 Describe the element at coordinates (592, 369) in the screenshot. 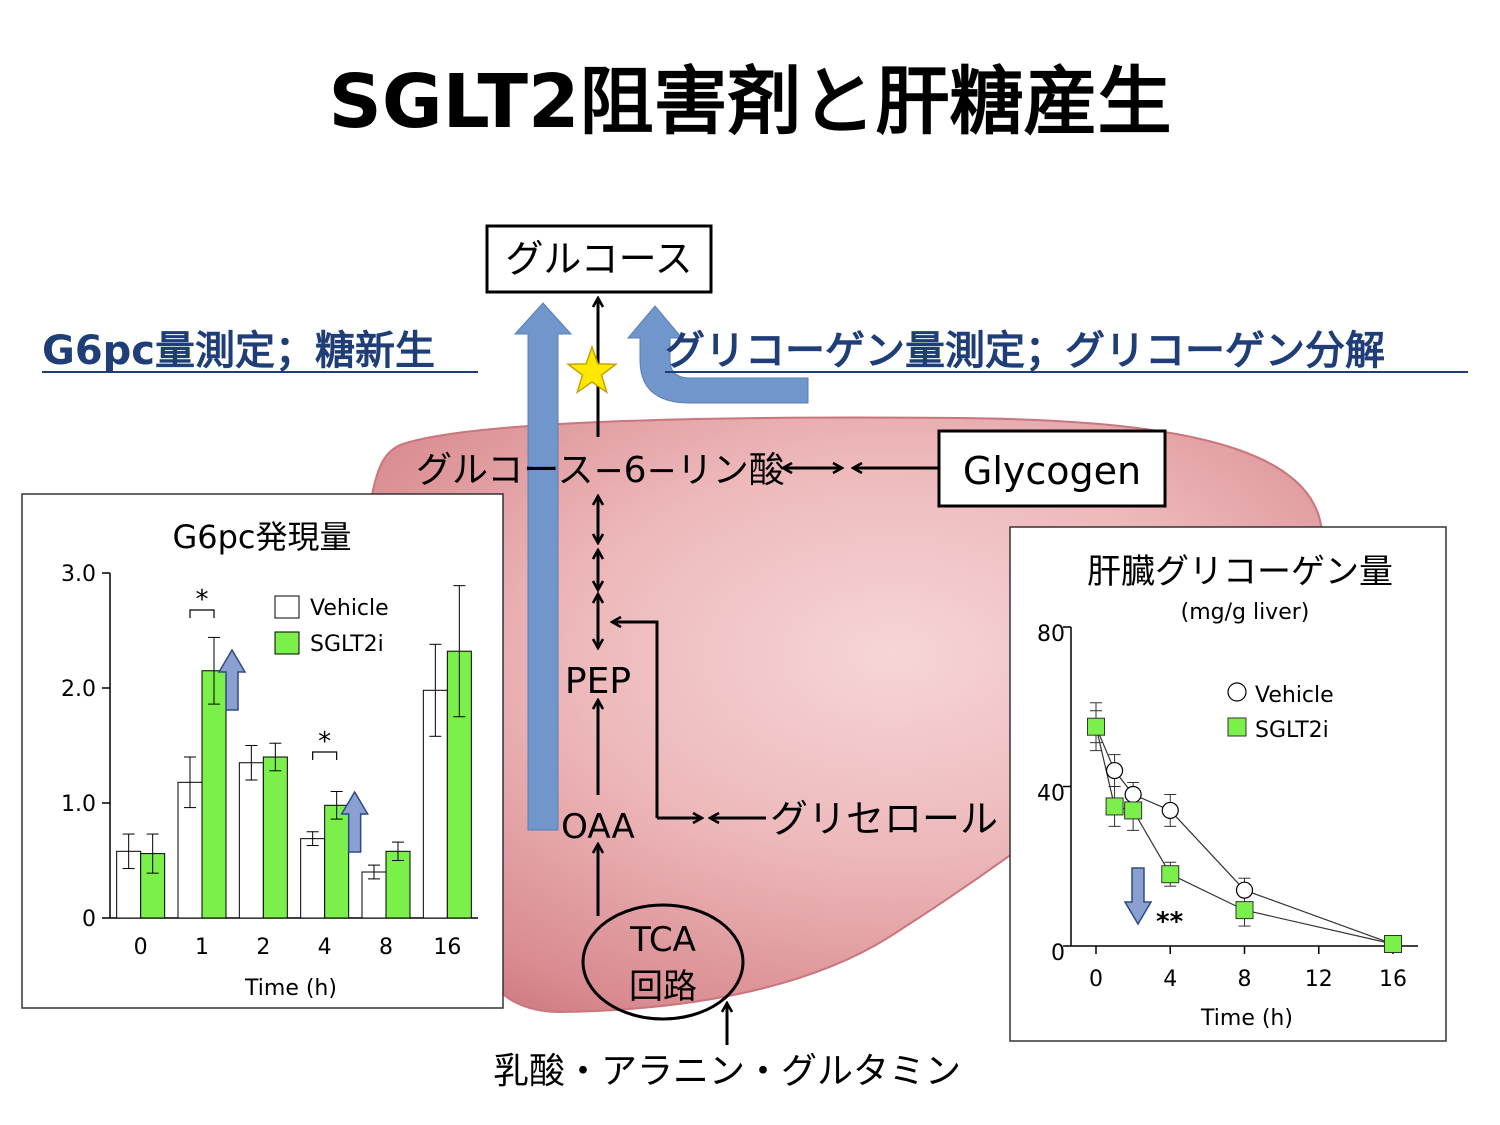

I see `star-icon` at that location.